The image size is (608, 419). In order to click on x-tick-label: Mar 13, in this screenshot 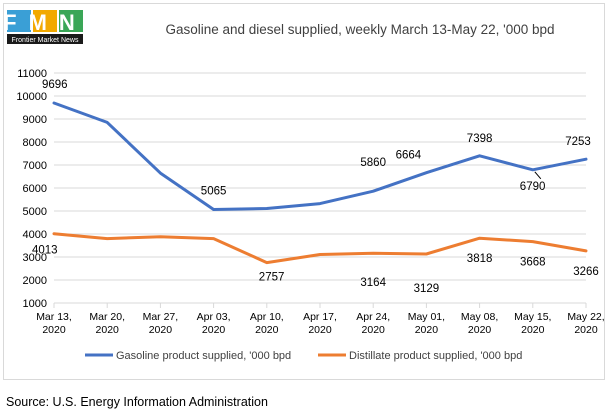, I will do `click(54, 317)`.